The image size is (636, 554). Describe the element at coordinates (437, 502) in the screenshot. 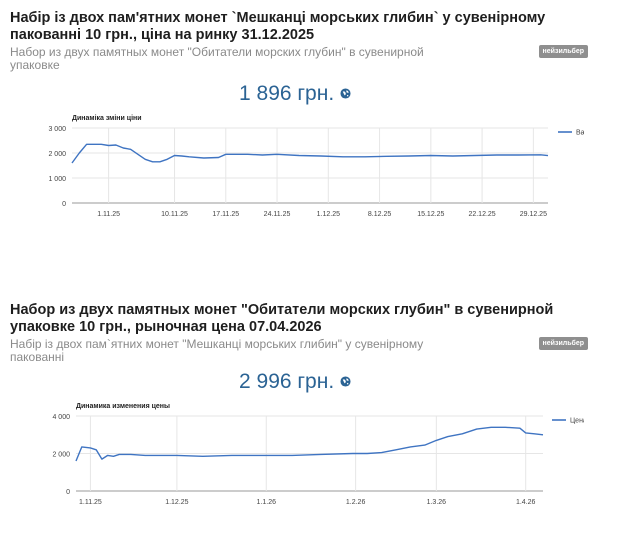

I see `x-tick-label: 1.3.26` at that location.